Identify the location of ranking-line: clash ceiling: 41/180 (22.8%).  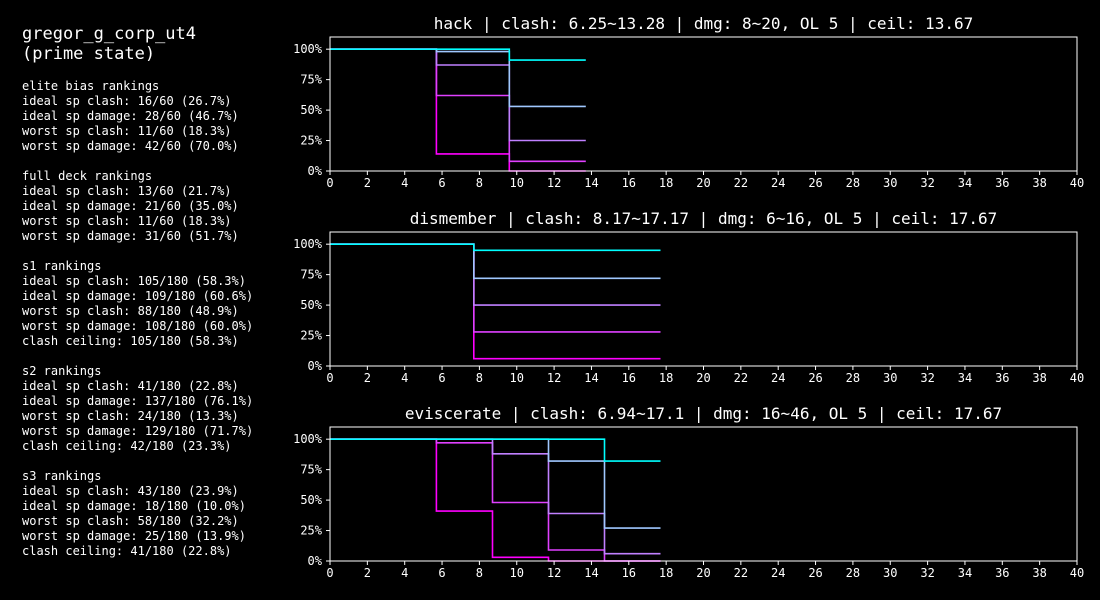
(127, 551).